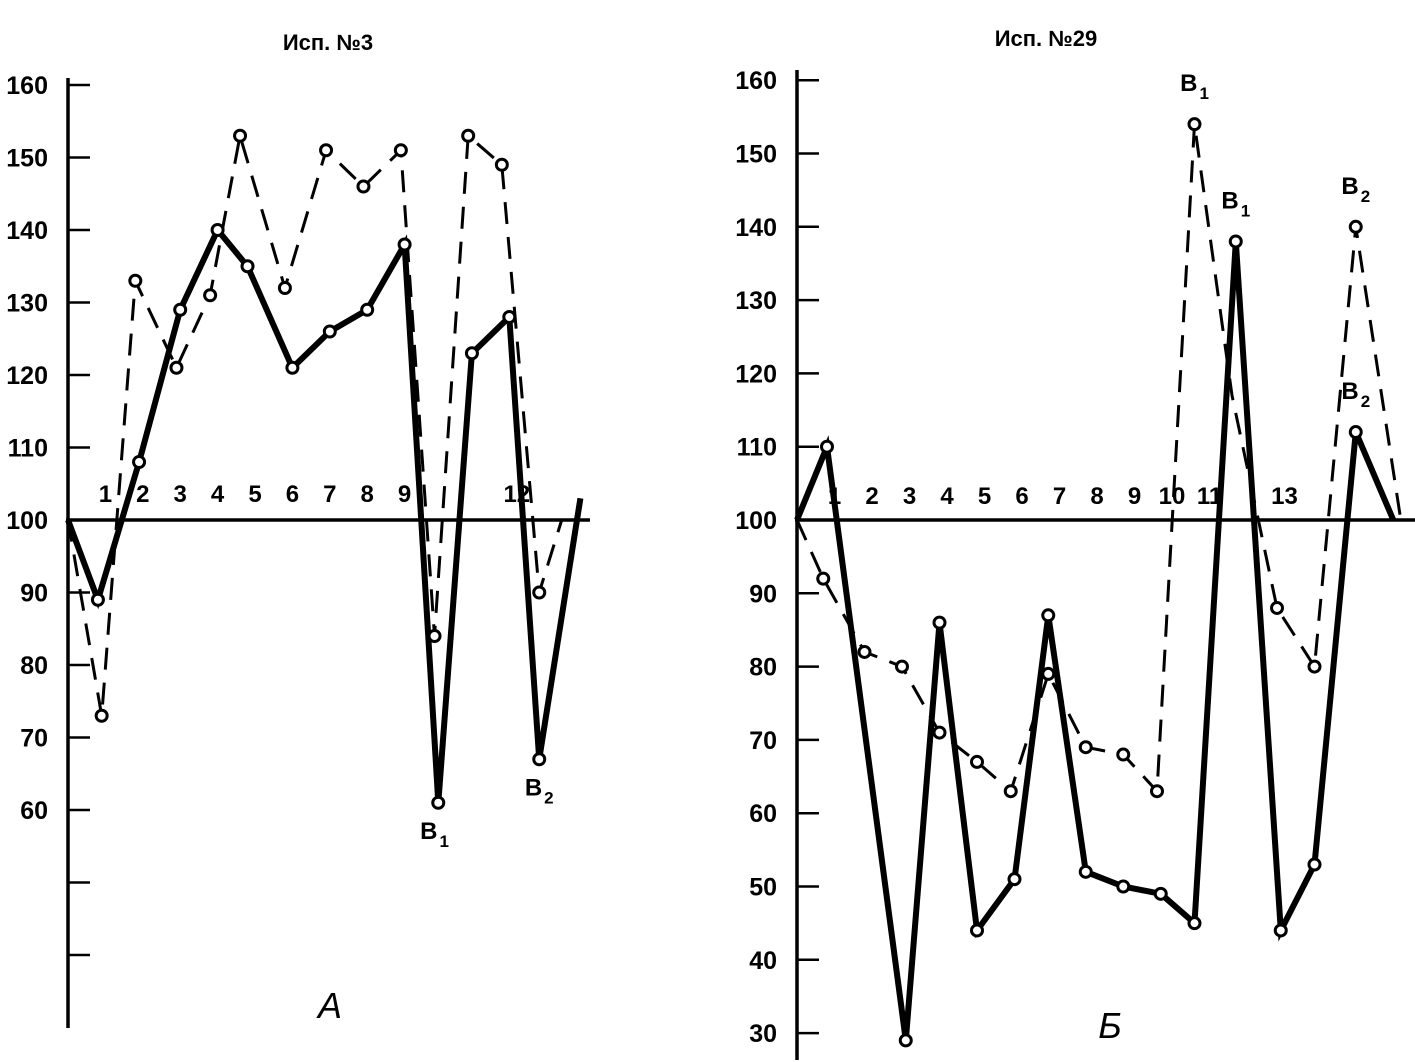 The image size is (1415, 1062). Describe the element at coordinates (763, 888) in the screenshot. I see `y-tick-label: 50` at that location.